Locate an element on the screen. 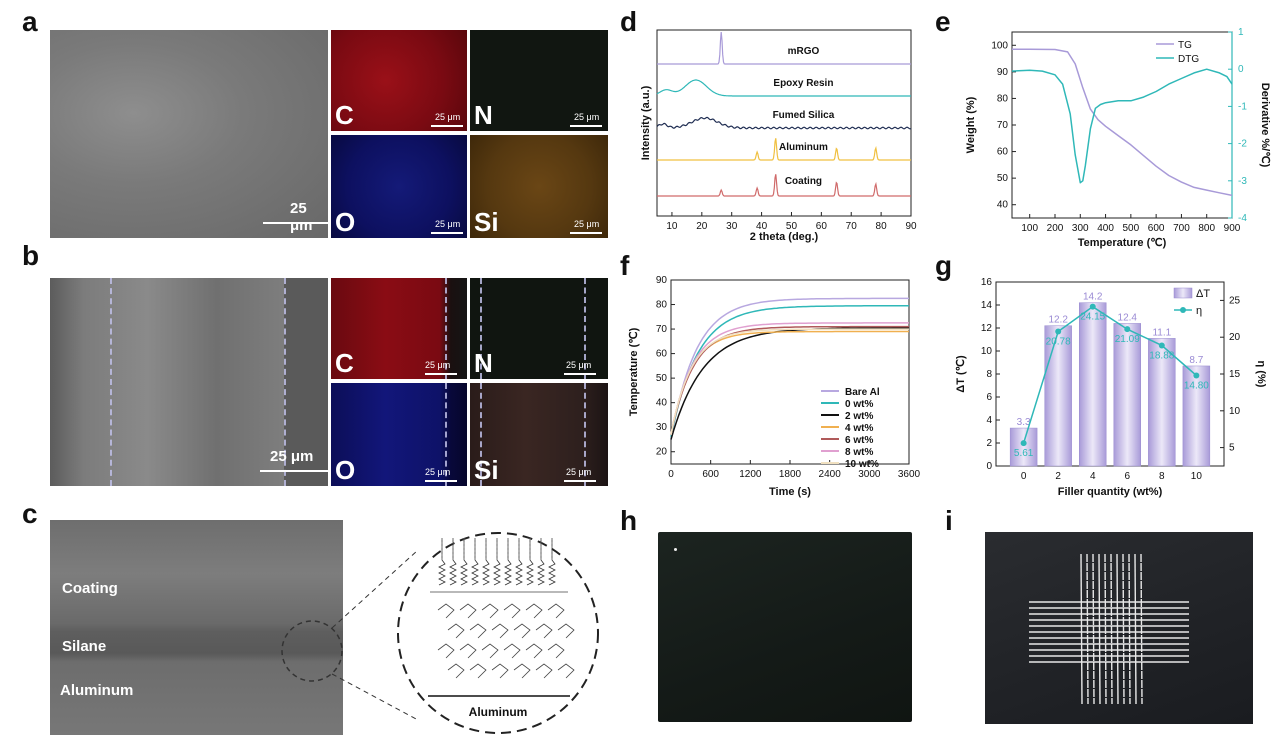 The width and height of the screenshot is (1273, 740). series-line-dtg is located at coordinates (1122, 126).